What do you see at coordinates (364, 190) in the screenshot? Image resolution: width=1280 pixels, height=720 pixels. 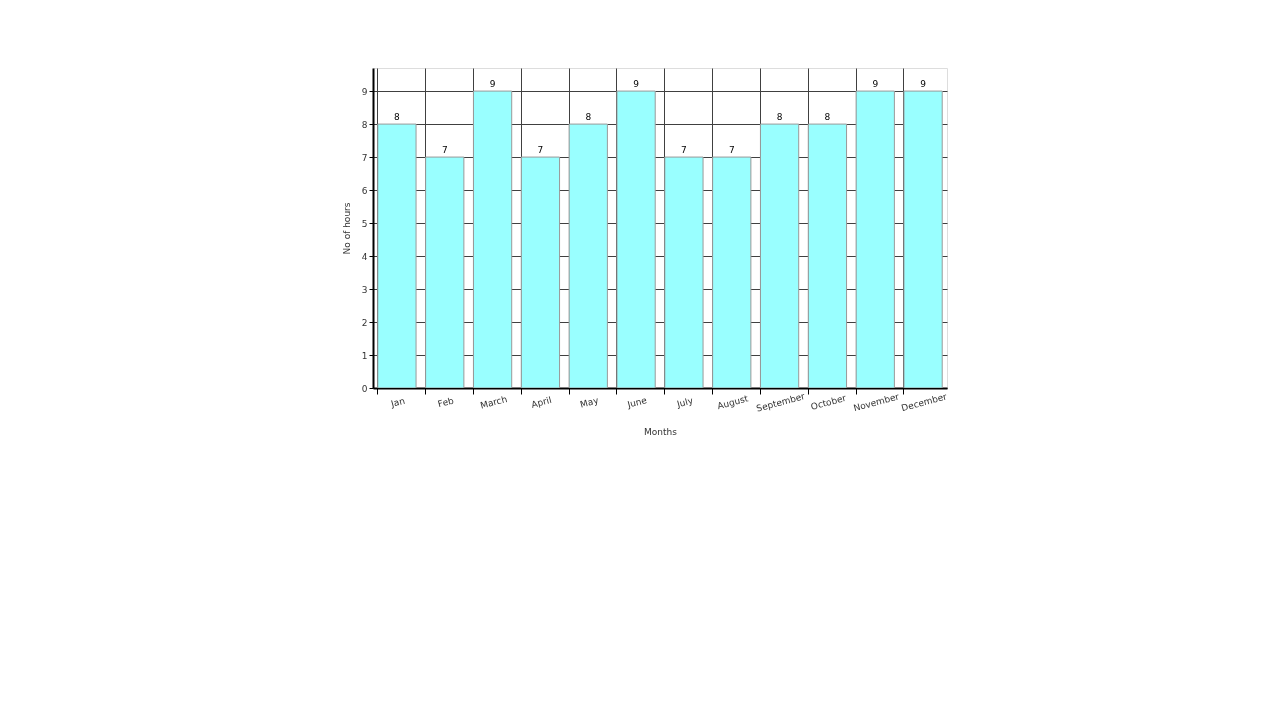 I see `y-tick-label: 6` at bounding box center [364, 190].